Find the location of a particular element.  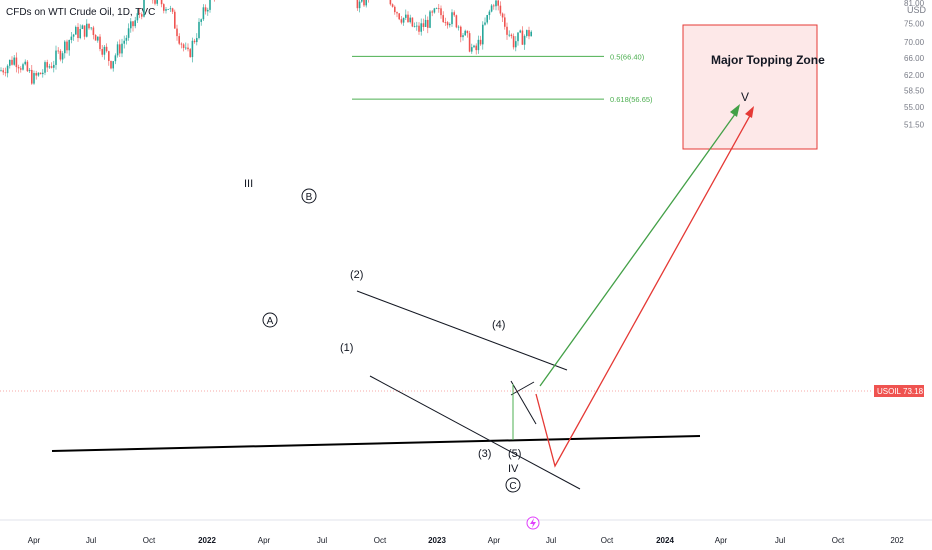

wave-iii-label: III is located at coordinates (248, 184).